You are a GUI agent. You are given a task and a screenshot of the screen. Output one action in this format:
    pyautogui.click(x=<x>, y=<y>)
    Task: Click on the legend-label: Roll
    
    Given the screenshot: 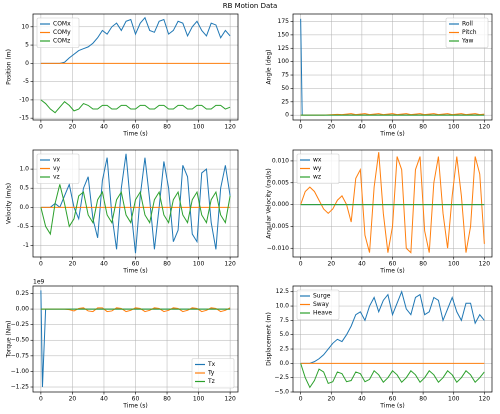 What is the action you would take?
    pyautogui.click(x=467, y=24)
    